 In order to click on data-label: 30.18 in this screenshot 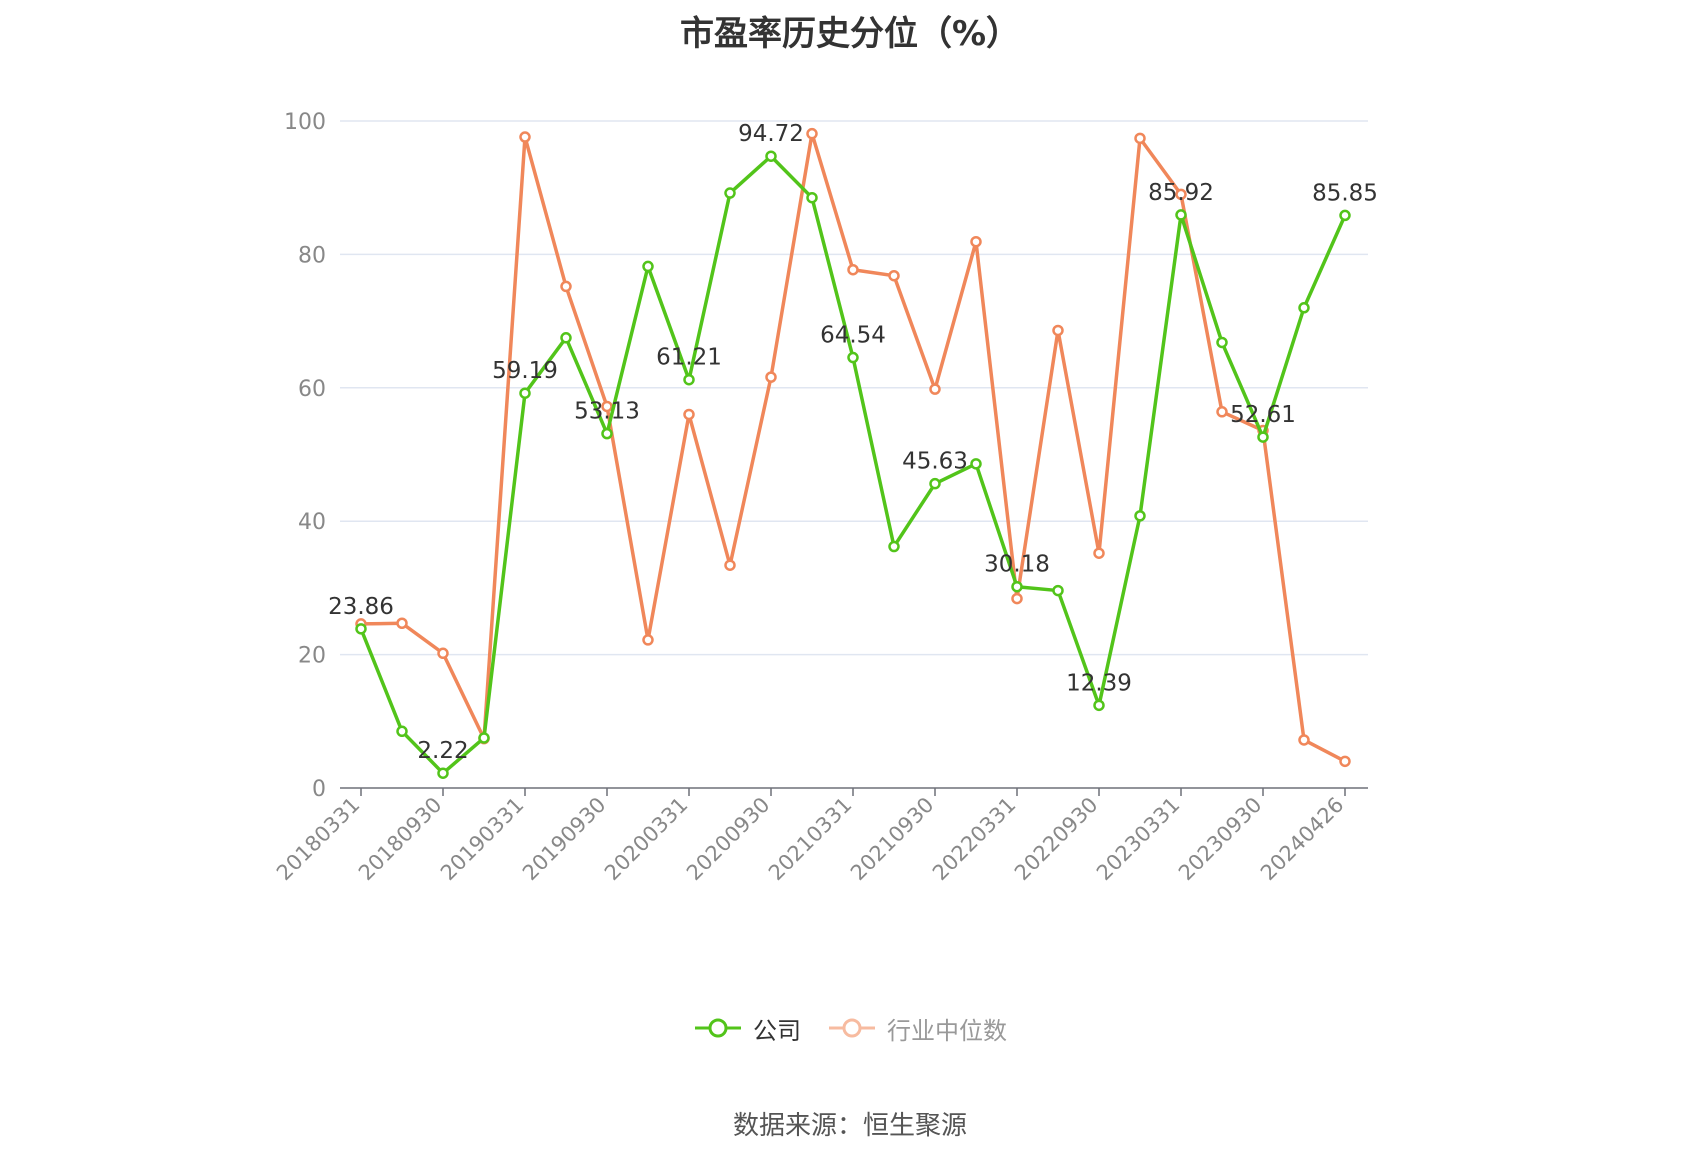, I will do `click(1017, 565)`.